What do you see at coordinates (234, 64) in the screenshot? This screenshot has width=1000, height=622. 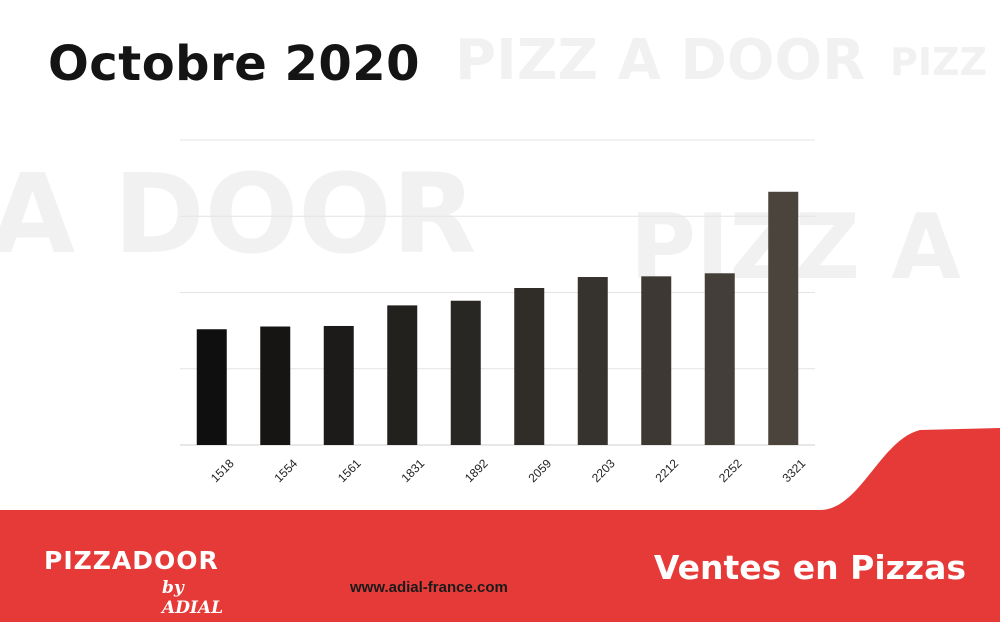 I see `page-title: Octobre 2020` at bounding box center [234, 64].